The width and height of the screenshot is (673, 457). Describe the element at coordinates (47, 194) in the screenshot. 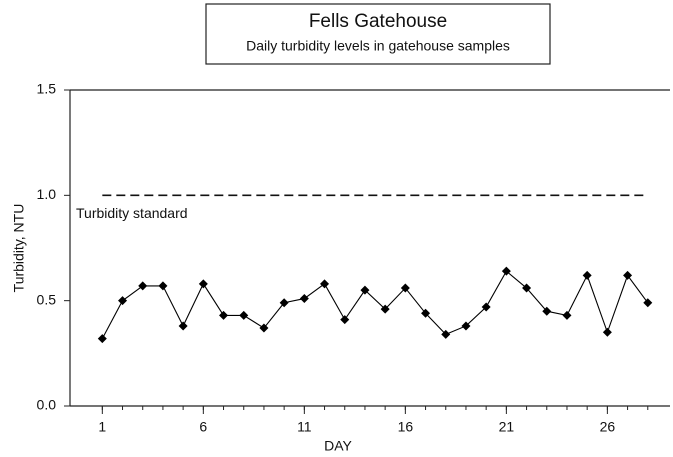

I see `y-tick-label: 1.0` at that location.